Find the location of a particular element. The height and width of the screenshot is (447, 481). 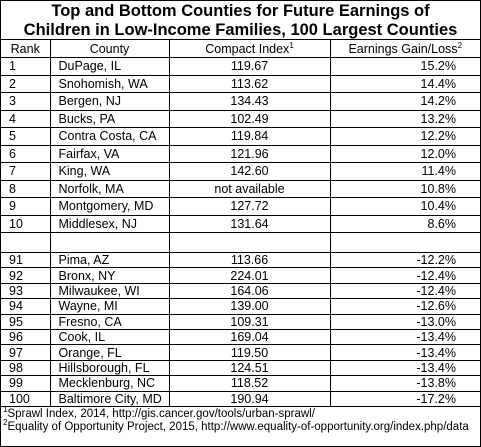

table-row: 3 Bergen, NJ 134.43 14.2% is located at coordinates (240, 101).